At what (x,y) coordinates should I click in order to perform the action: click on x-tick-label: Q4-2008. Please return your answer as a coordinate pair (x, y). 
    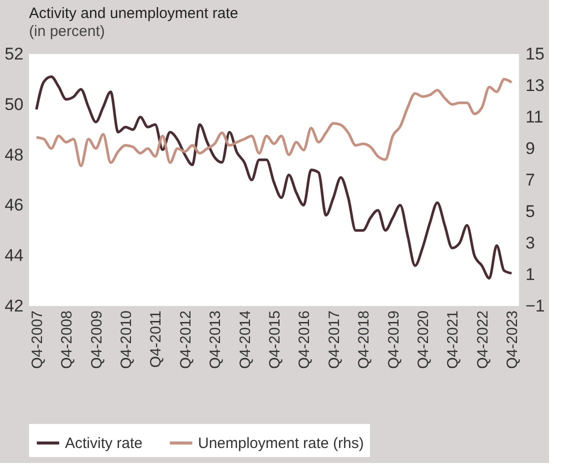
    Looking at the image, I should click on (67, 339).